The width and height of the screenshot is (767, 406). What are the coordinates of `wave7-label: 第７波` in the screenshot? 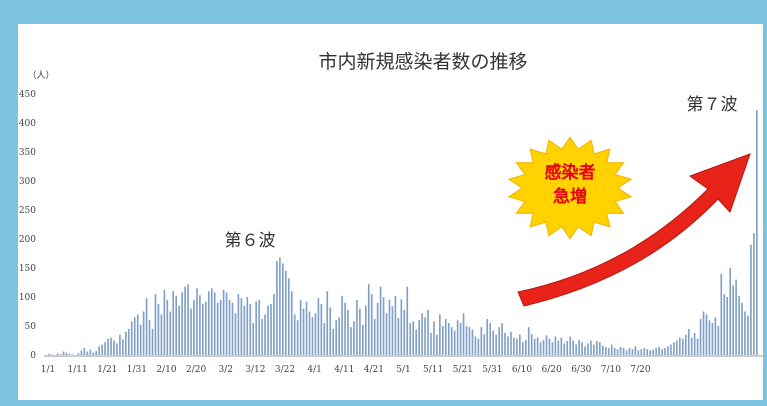 It's located at (712, 105).